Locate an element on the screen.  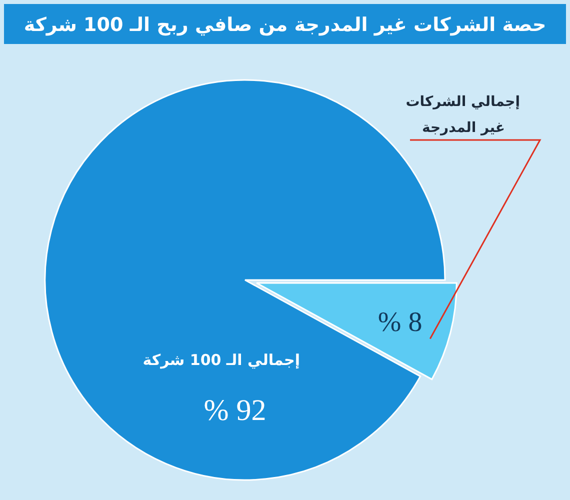
slice-label: إجمالي الـ 100 شركة is located at coordinates (221, 360).